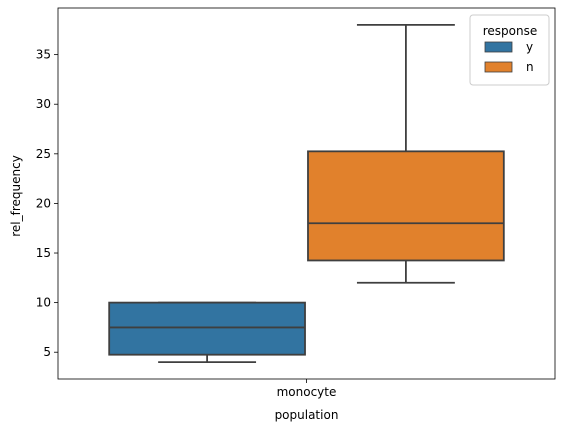 This screenshot has width=563, height=432. I want to click on legend-label-y: y, so click(529, 47).